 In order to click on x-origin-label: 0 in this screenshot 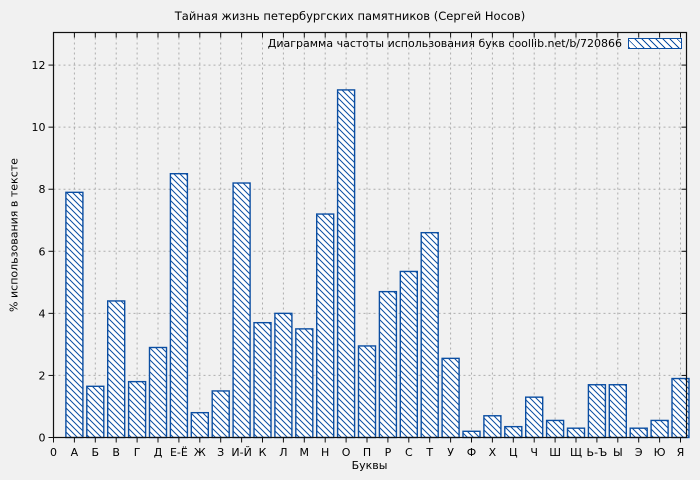, I will do `click(53, 452)`.